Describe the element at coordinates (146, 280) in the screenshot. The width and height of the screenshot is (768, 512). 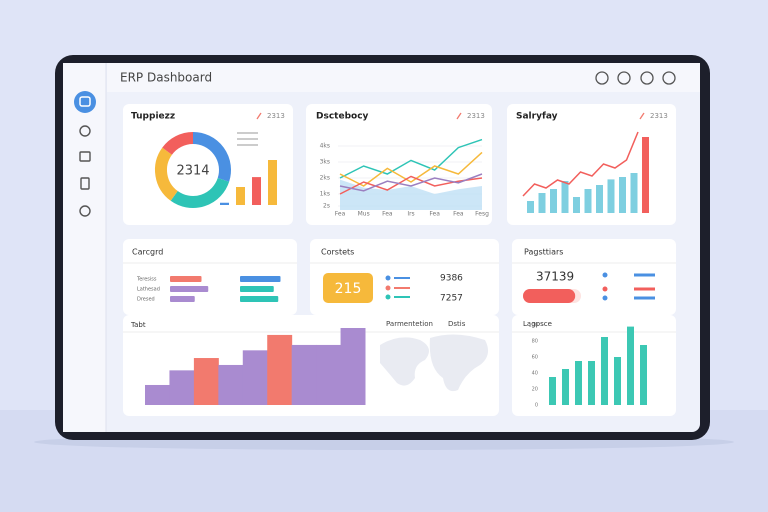
I see `row-label: Teresiss` at that location.